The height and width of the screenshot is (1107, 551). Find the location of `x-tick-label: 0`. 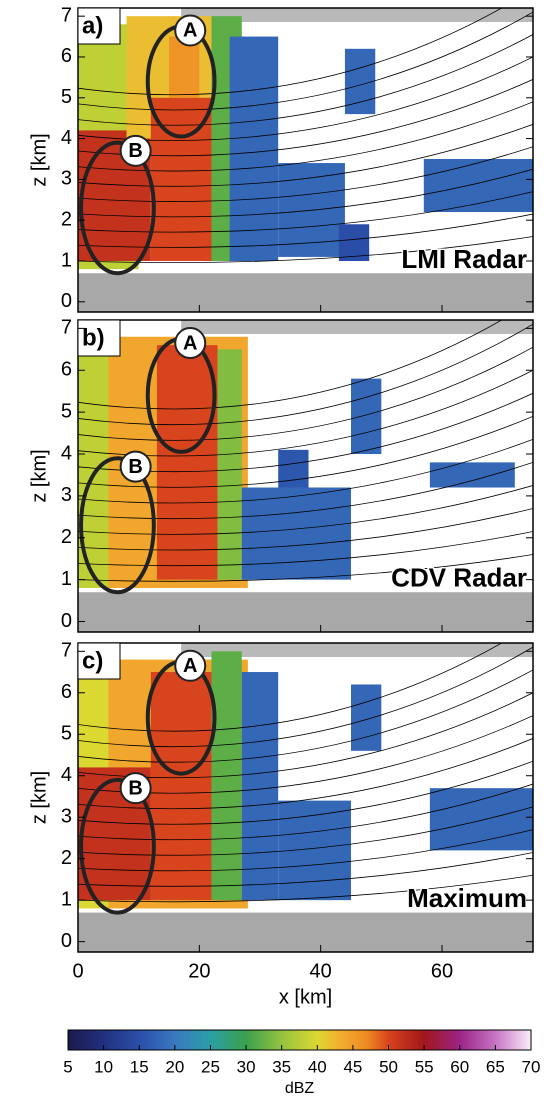

x-tick-label: 0 is located at coordinates (77, 971).